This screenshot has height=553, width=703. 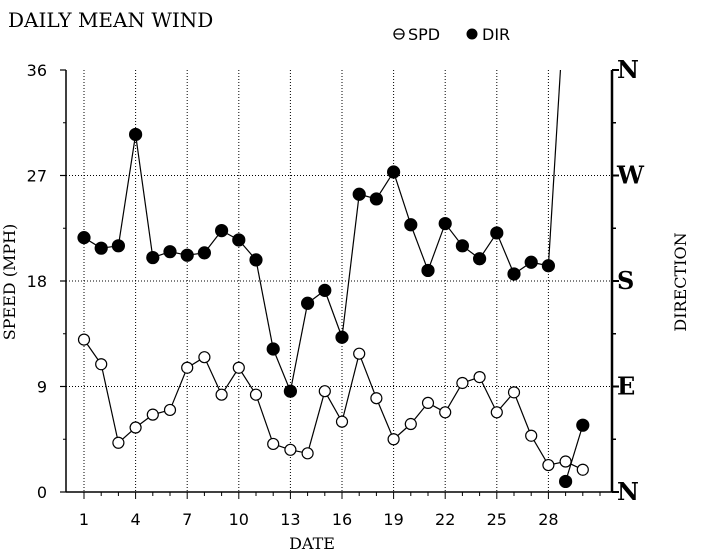 I want to click on y-tick-labels: 0 9 18 27 36, so click(x=37, y=281).